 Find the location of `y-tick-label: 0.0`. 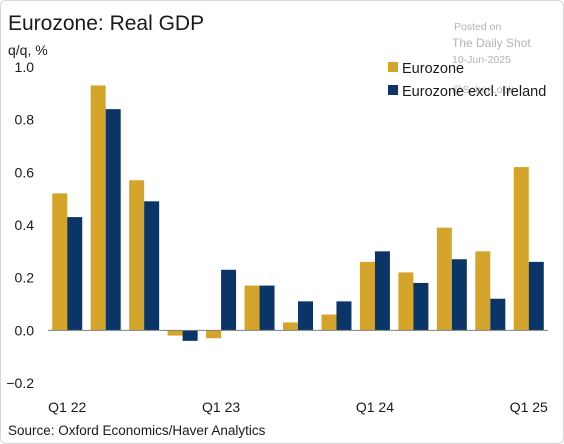

y-tick-label: 0.0 is located at coordinates (25, 330).